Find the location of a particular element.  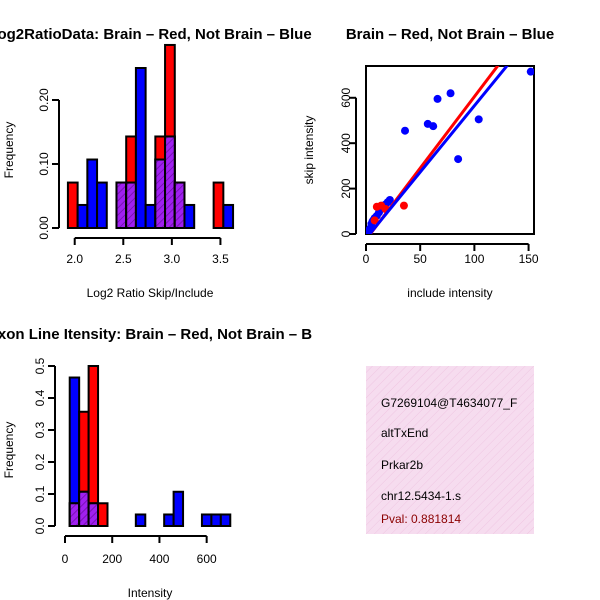

y-axis-label: skip intensity is located at coordinates (309, 150).